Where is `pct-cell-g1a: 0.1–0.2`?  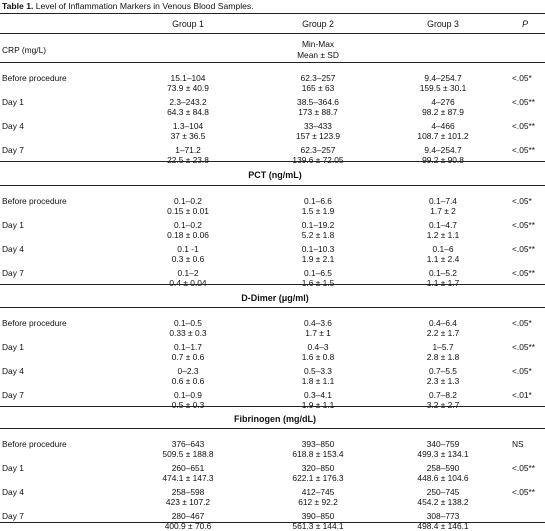 pct-cell-g1a: 0.1–0.2 is located at coordinates (188, 201).